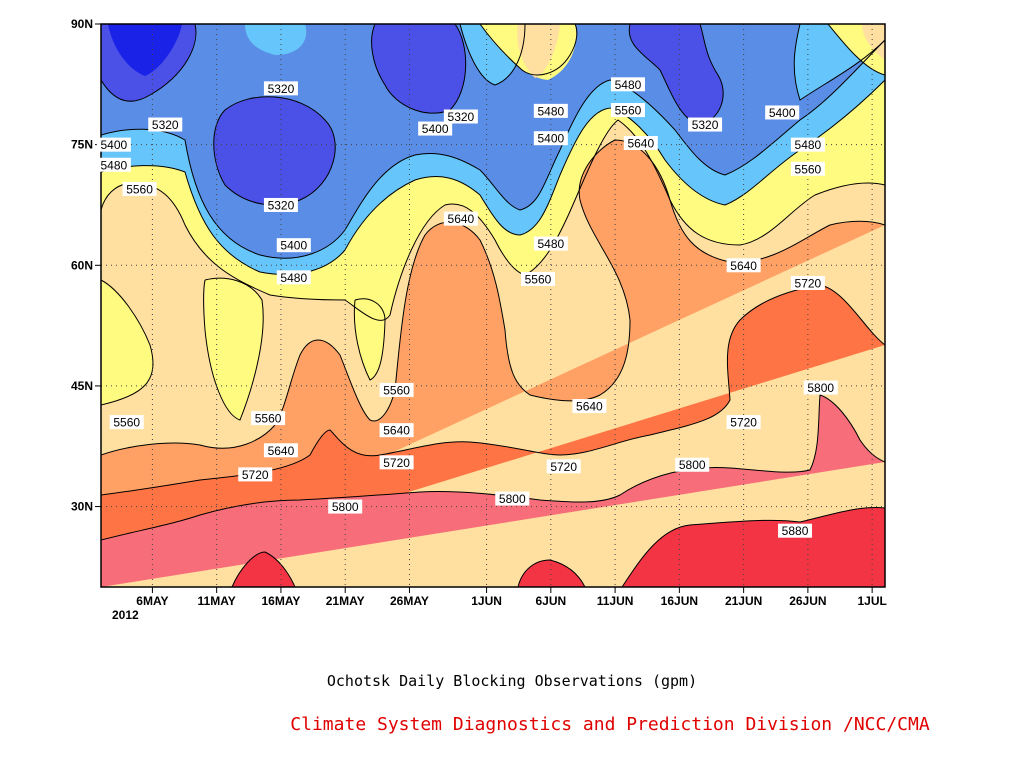 The image size is (1024, 772). I want to click on x-tick-label: 6JUN, so click(550, 601).